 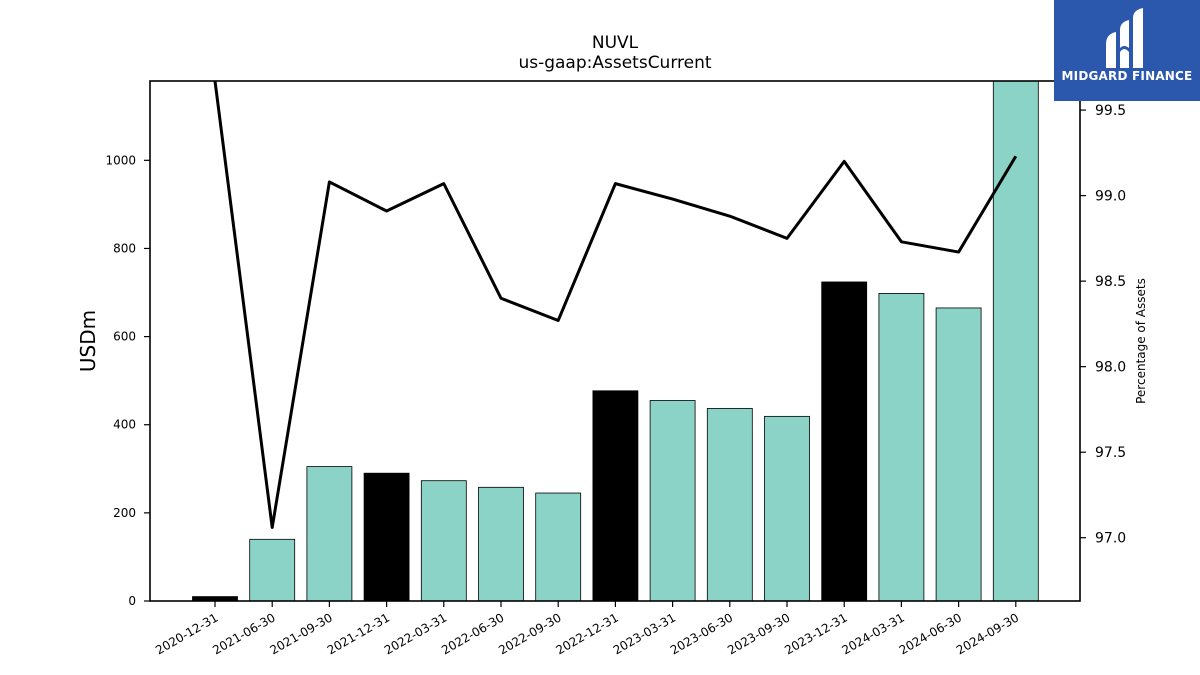 I want to click on y2-axis-label: Percentage of Assets, so click(x=1141, y=341).